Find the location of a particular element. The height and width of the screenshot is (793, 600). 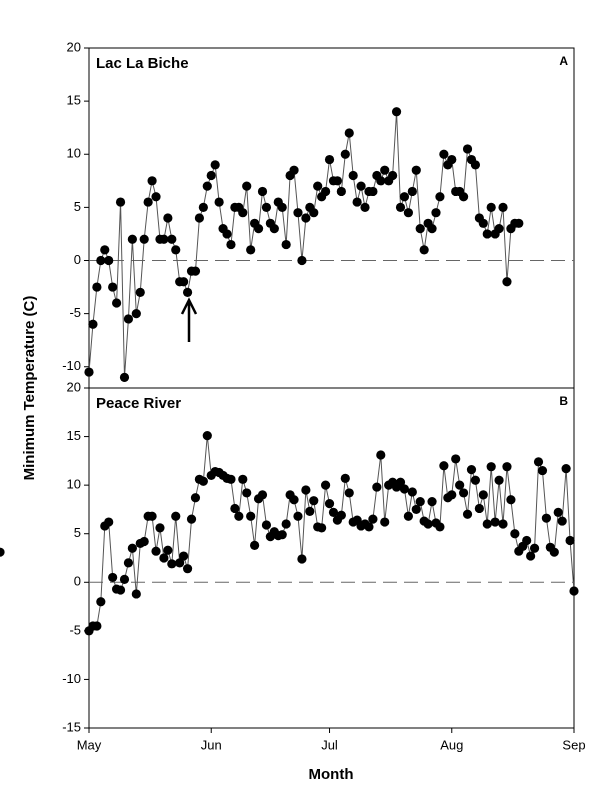

y-tick-label: -10 is located at coordinates (71, 365).